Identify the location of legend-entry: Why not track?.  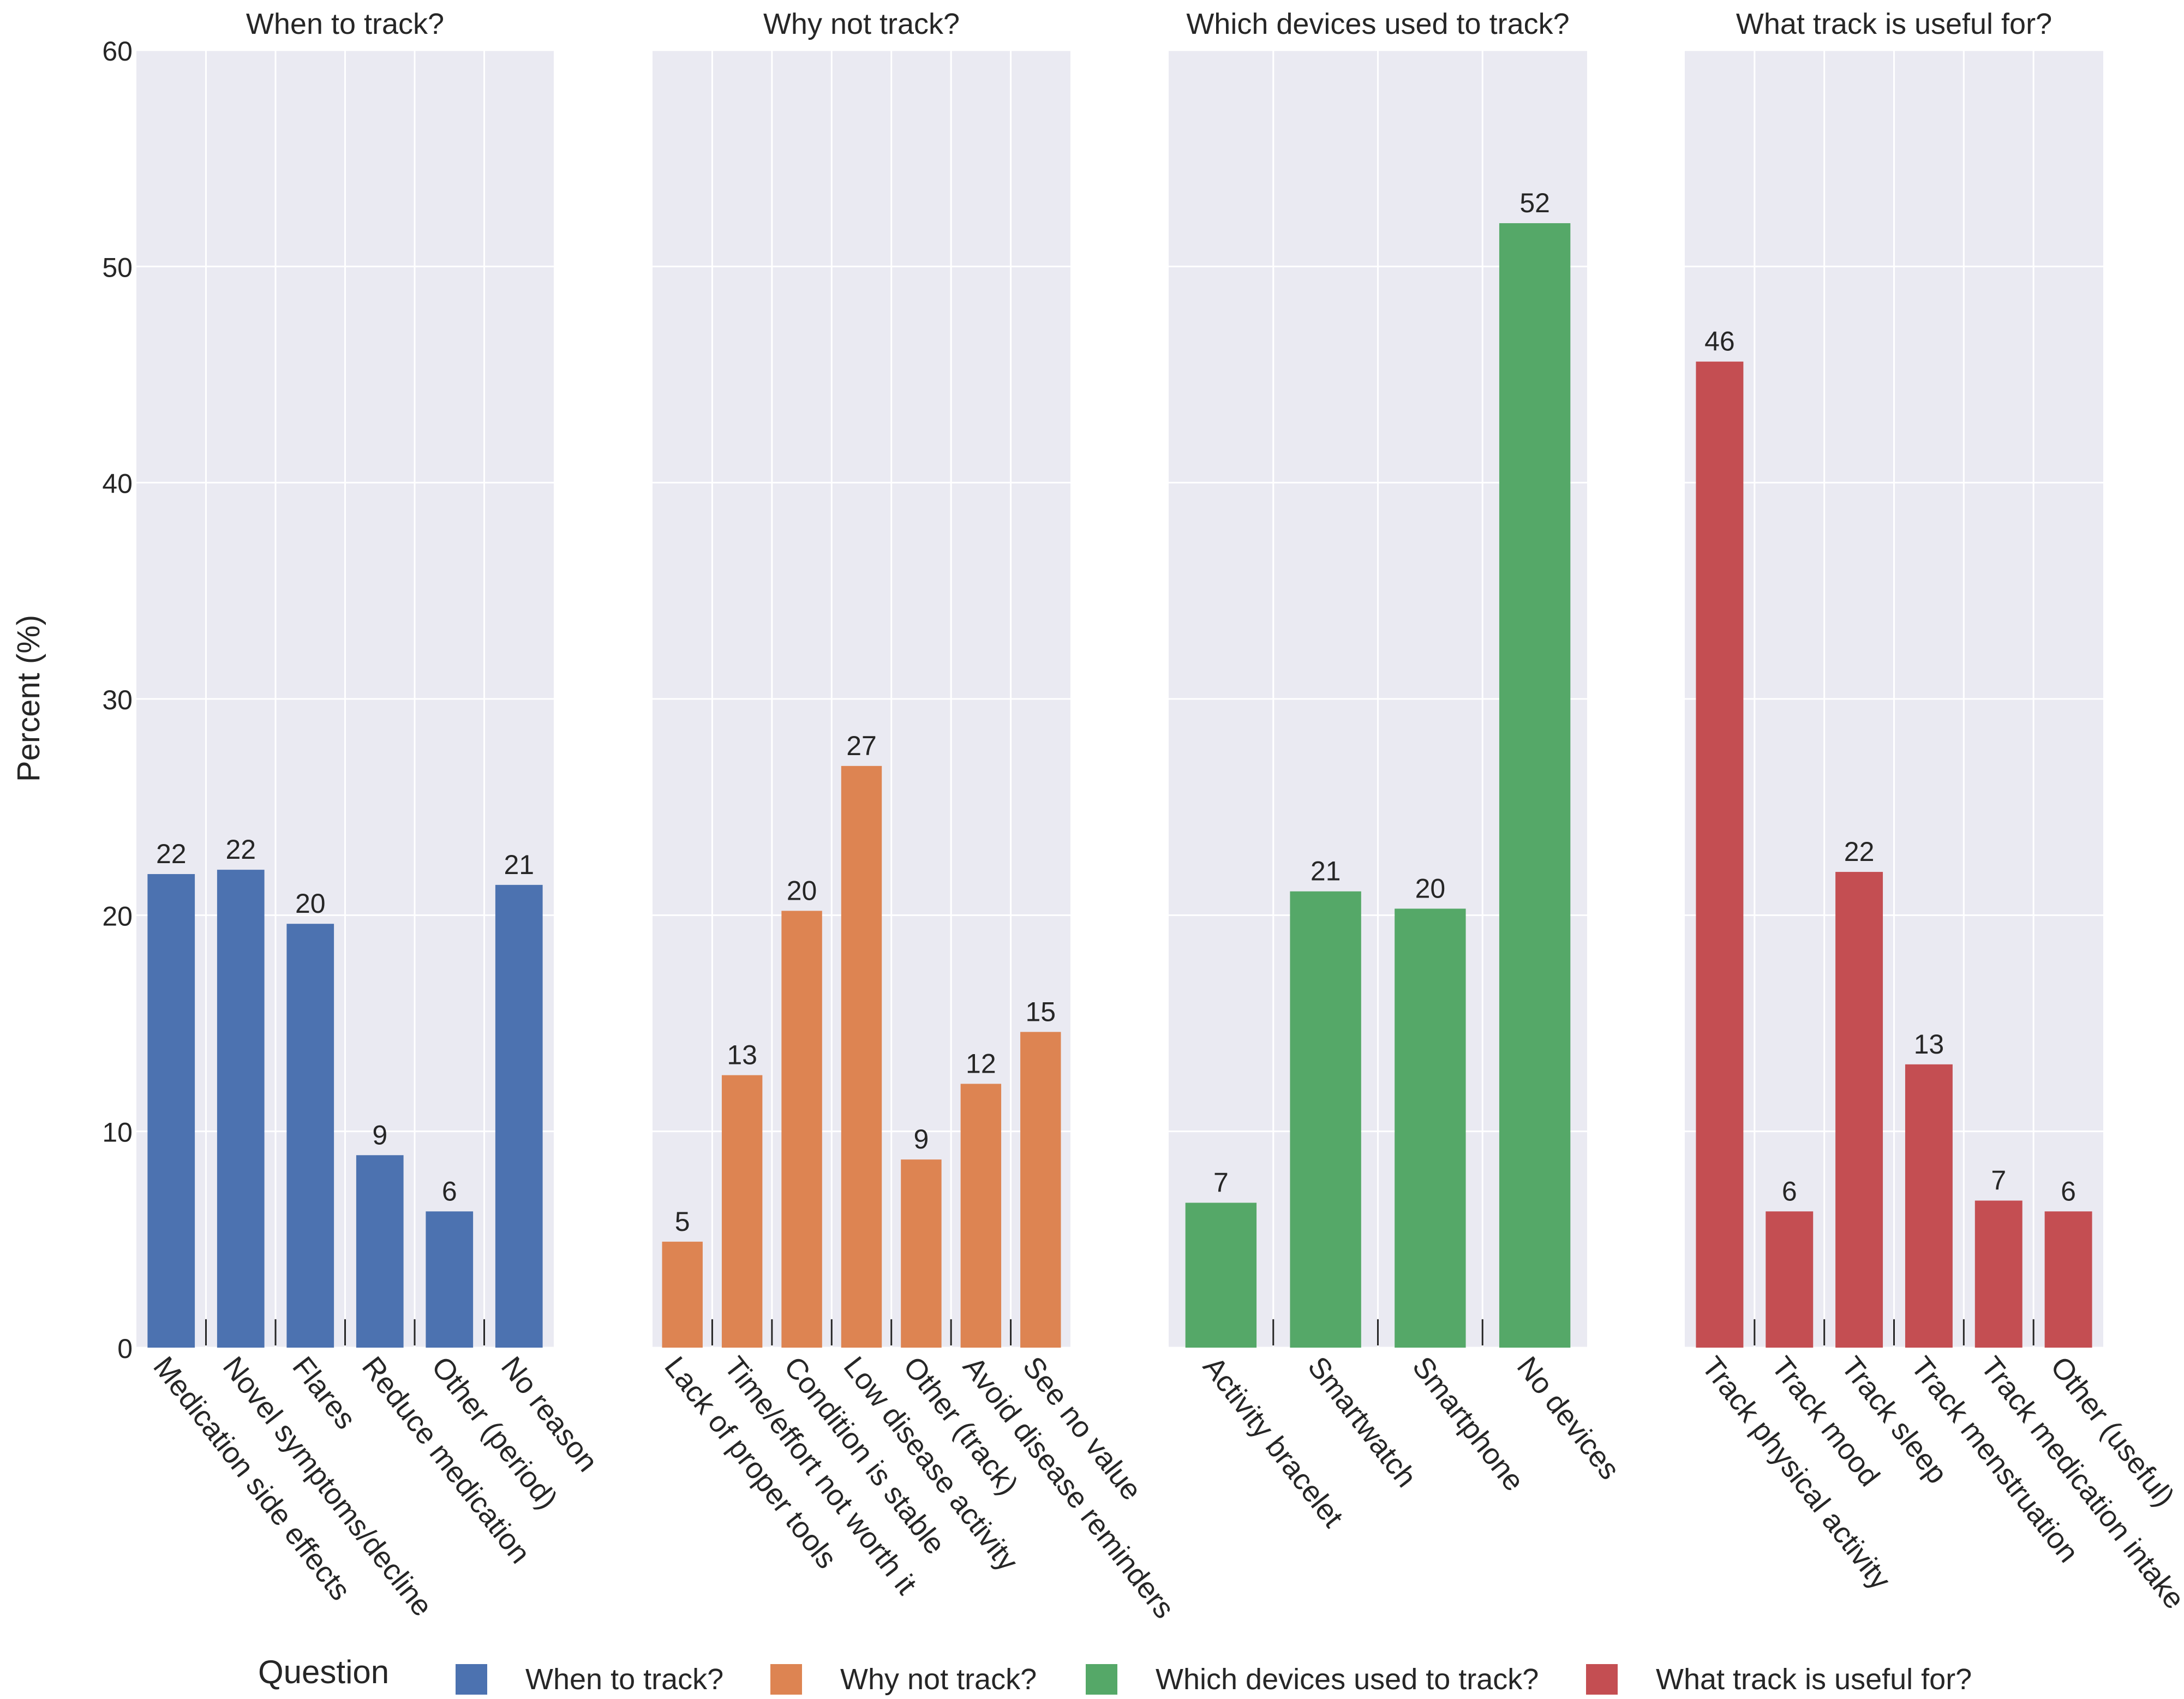
(903, 1679).